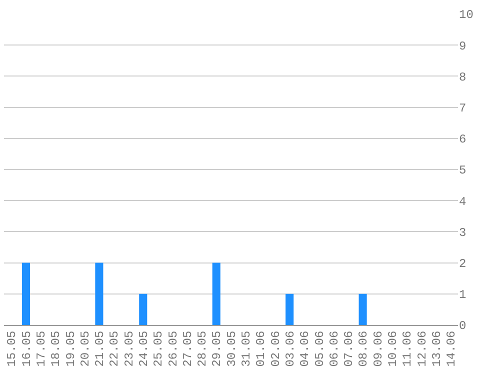 The height and width of the screenshot is (370, 498). I want to click on y-tick-label: 2, so click(462, 264).